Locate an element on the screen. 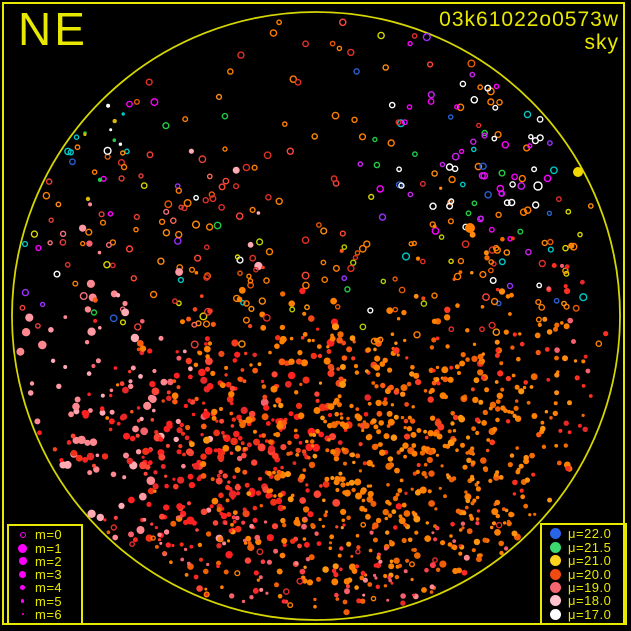  magnitude-size-legend: m=0 m=1 m=2 m=3 m=4 m=5 m=6 is located at coordinates (45, 574).